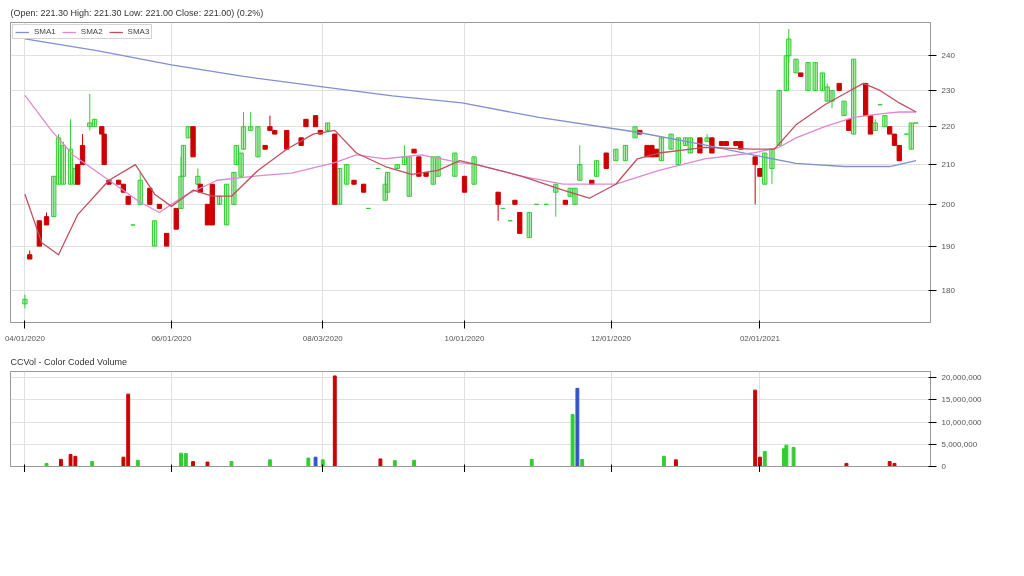 The image size is (1024, 576). I want to click on y-tick-label: 20,000,000, so click(962, 378).